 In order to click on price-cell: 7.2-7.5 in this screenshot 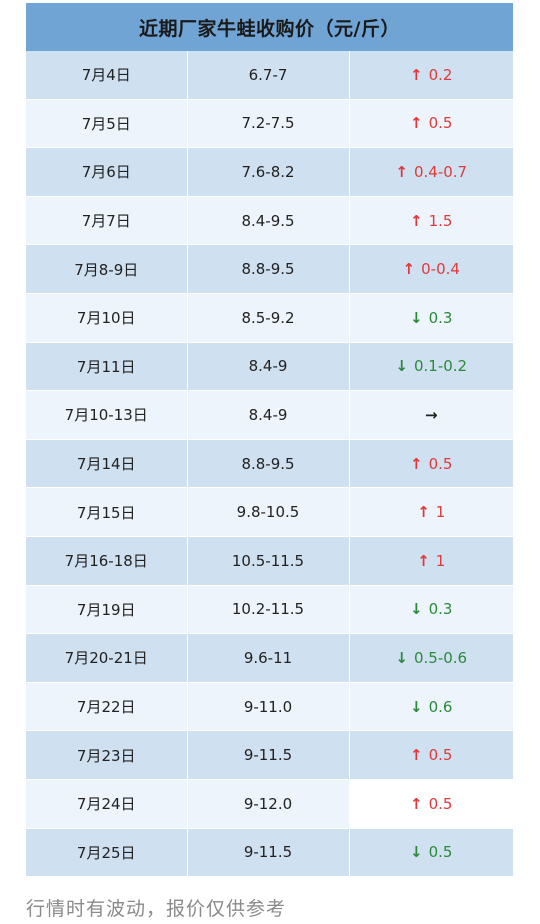, I will do `click(268, 124)`.